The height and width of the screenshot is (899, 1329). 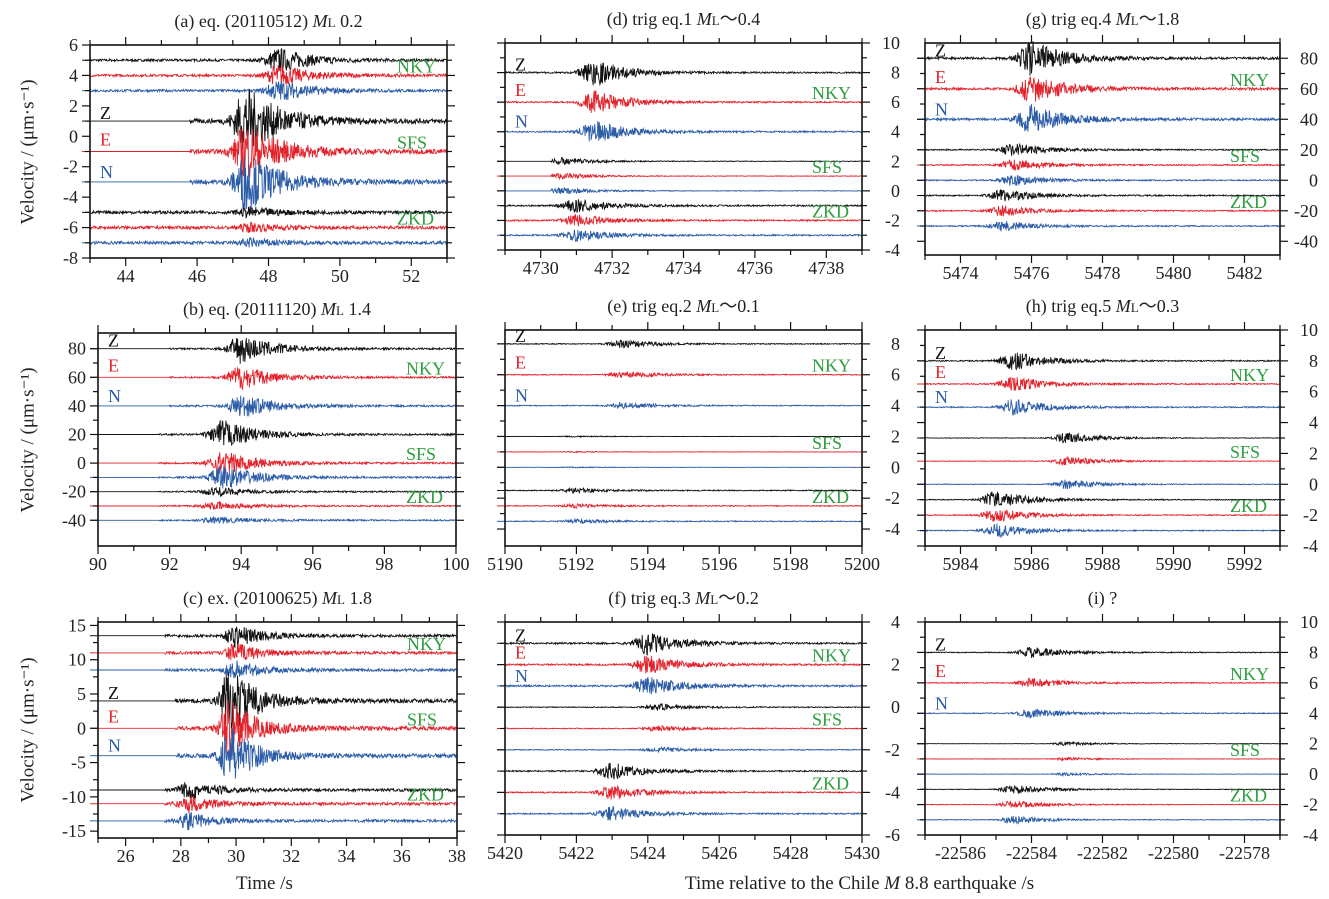 What do you see at coordinates (892, 883) in the screenshot?
I see `x-label-magnitude: M` at bounding box center [892, 883].